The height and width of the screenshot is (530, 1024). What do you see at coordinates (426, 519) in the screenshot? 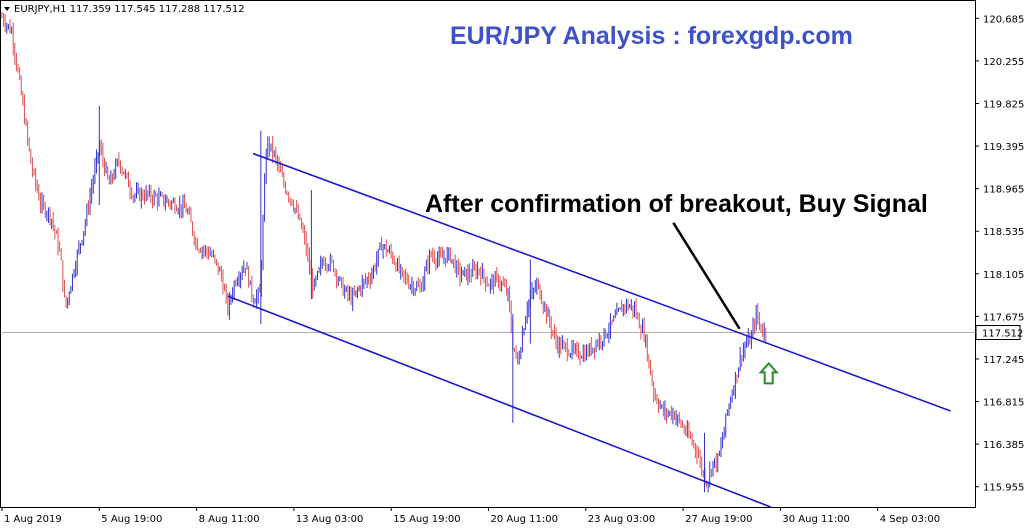
I see `x-tick-label: 15 Aug 19:00` at bounding box center [426, 519].